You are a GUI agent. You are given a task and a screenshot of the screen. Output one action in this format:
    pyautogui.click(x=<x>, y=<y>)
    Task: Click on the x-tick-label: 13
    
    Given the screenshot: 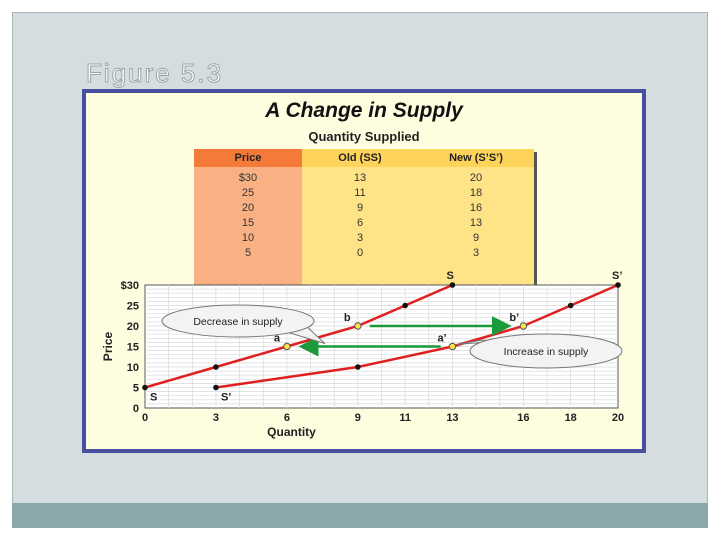 What is the action you would take?
    pyautogui.click(x=452, y=418)
    